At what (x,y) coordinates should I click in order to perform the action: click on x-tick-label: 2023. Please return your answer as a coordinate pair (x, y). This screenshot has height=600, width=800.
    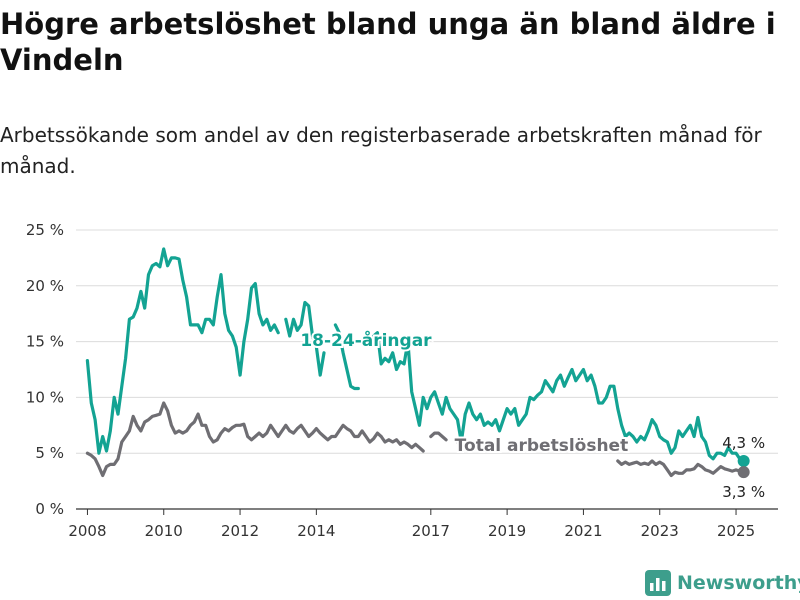
    Looking at the image, I should click on (660, 531).